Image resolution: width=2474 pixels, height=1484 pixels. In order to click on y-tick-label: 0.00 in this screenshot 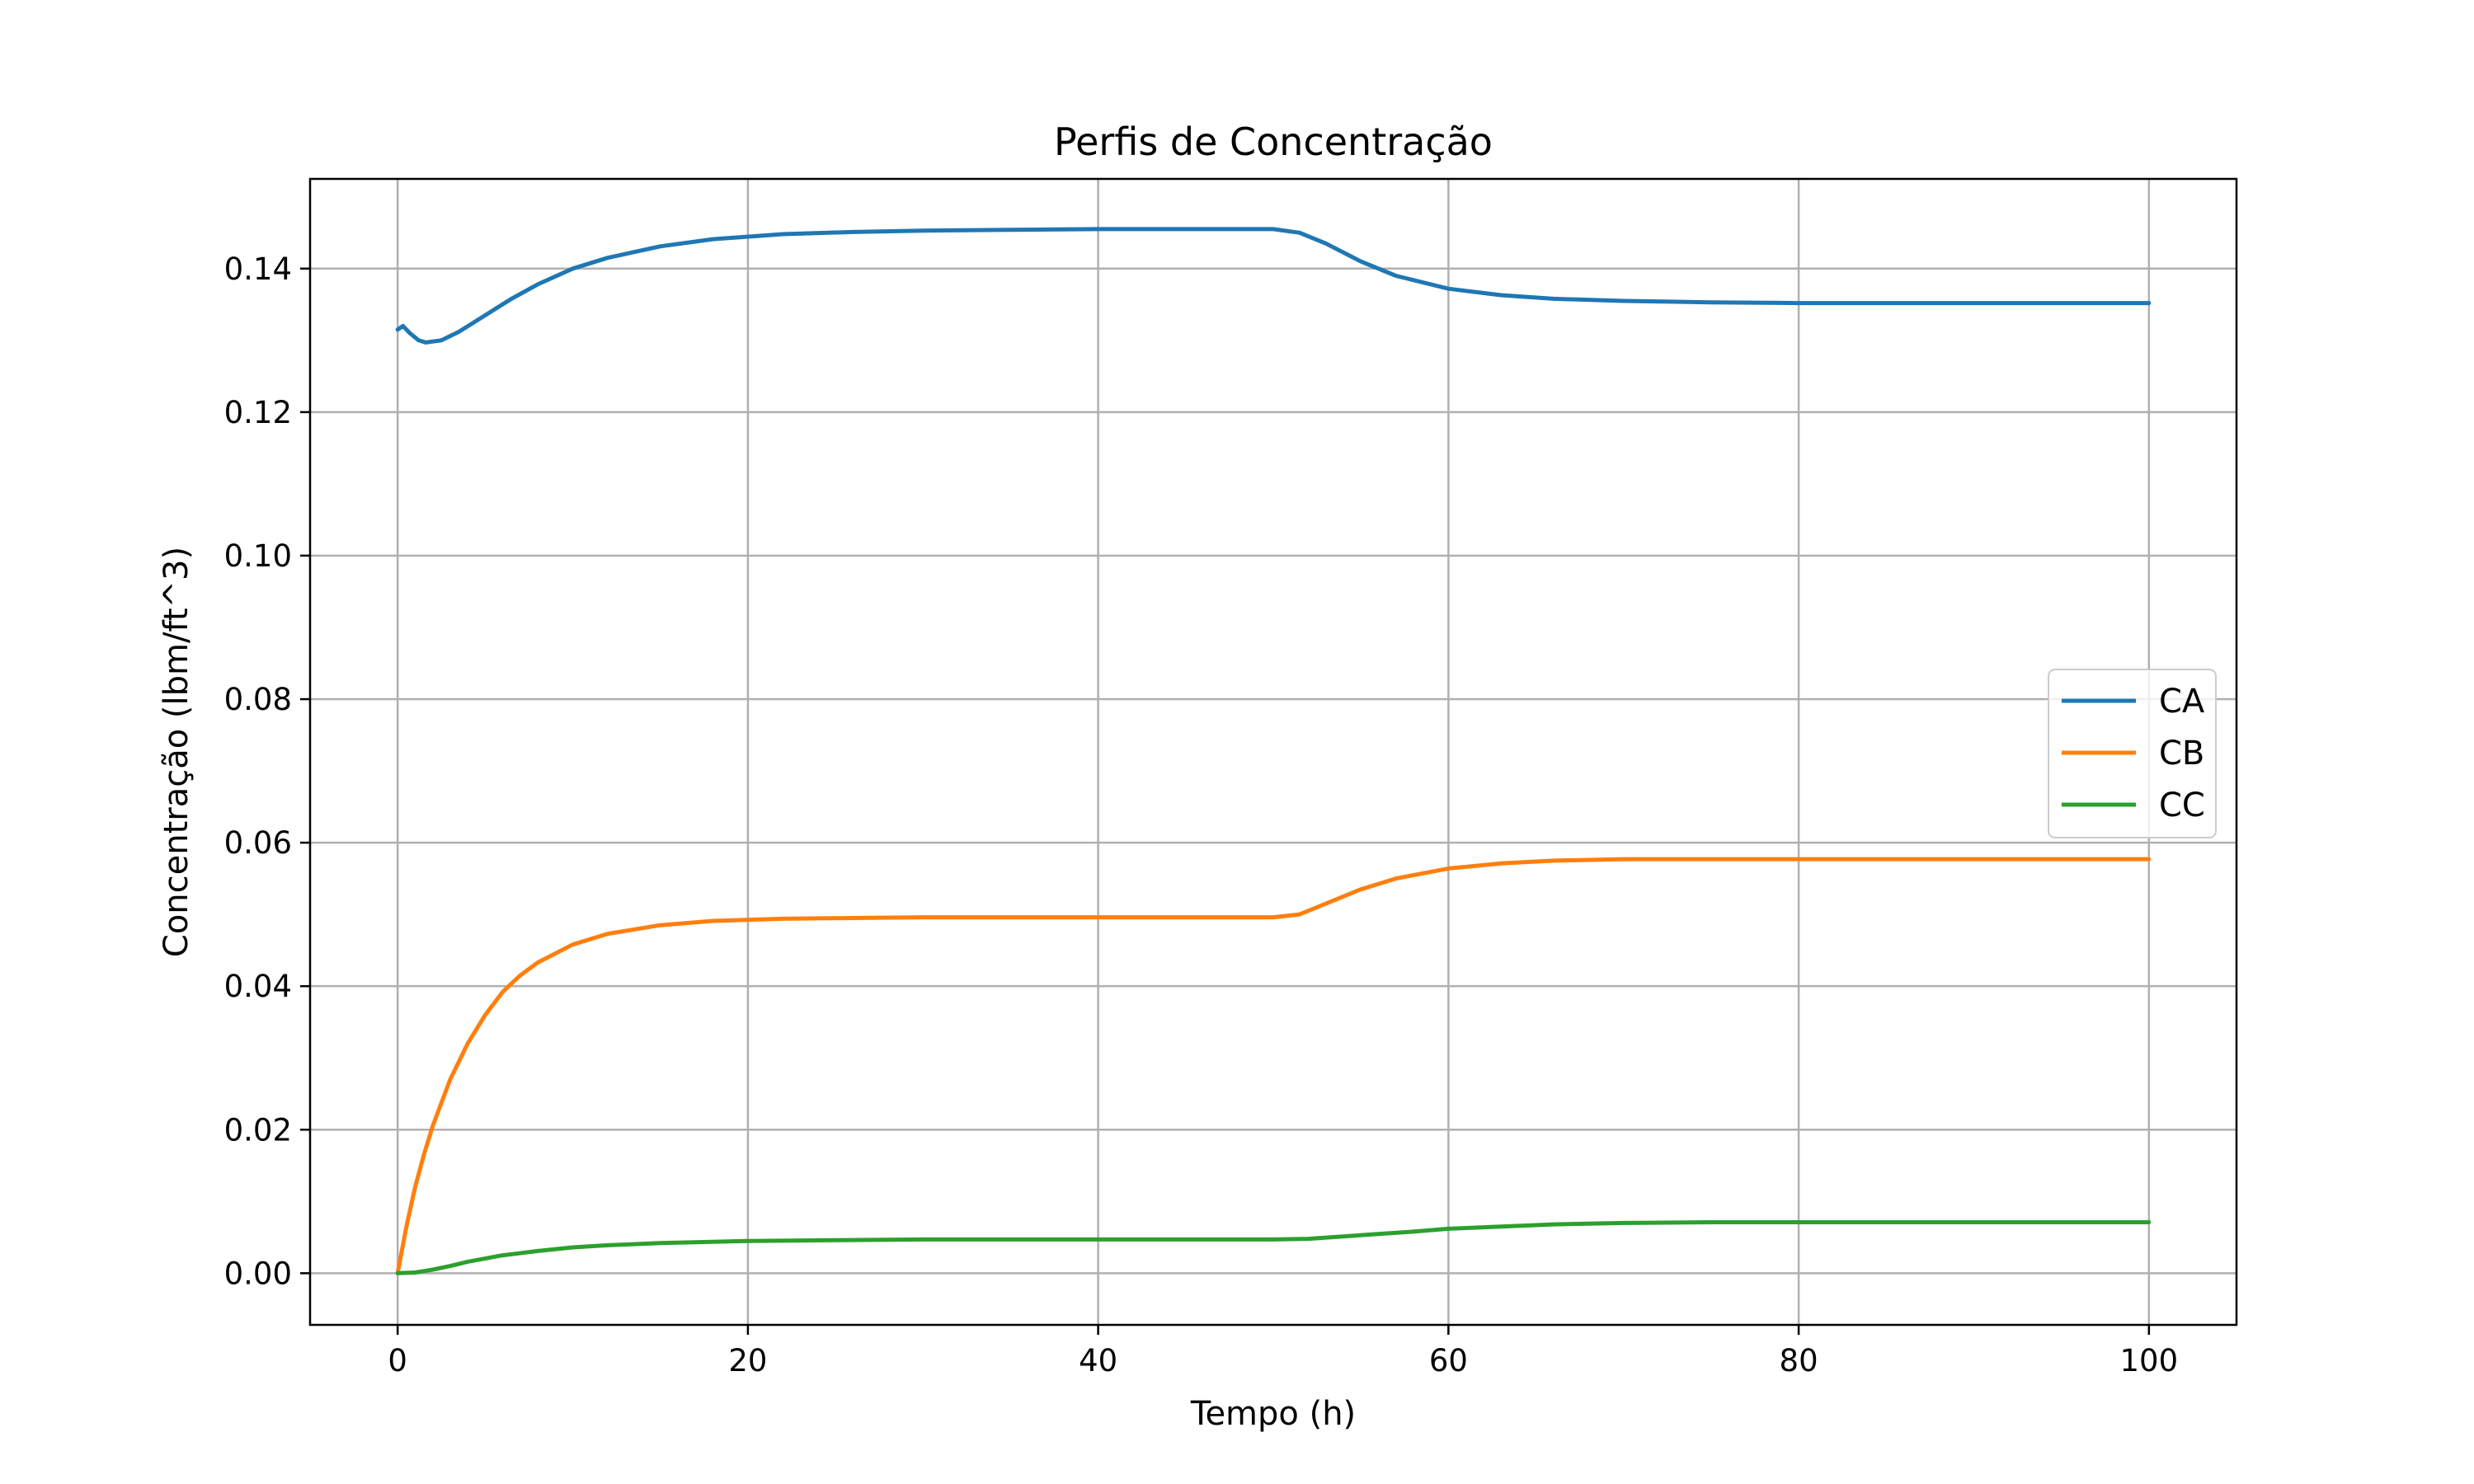, I will do `click(258, 1273)`.